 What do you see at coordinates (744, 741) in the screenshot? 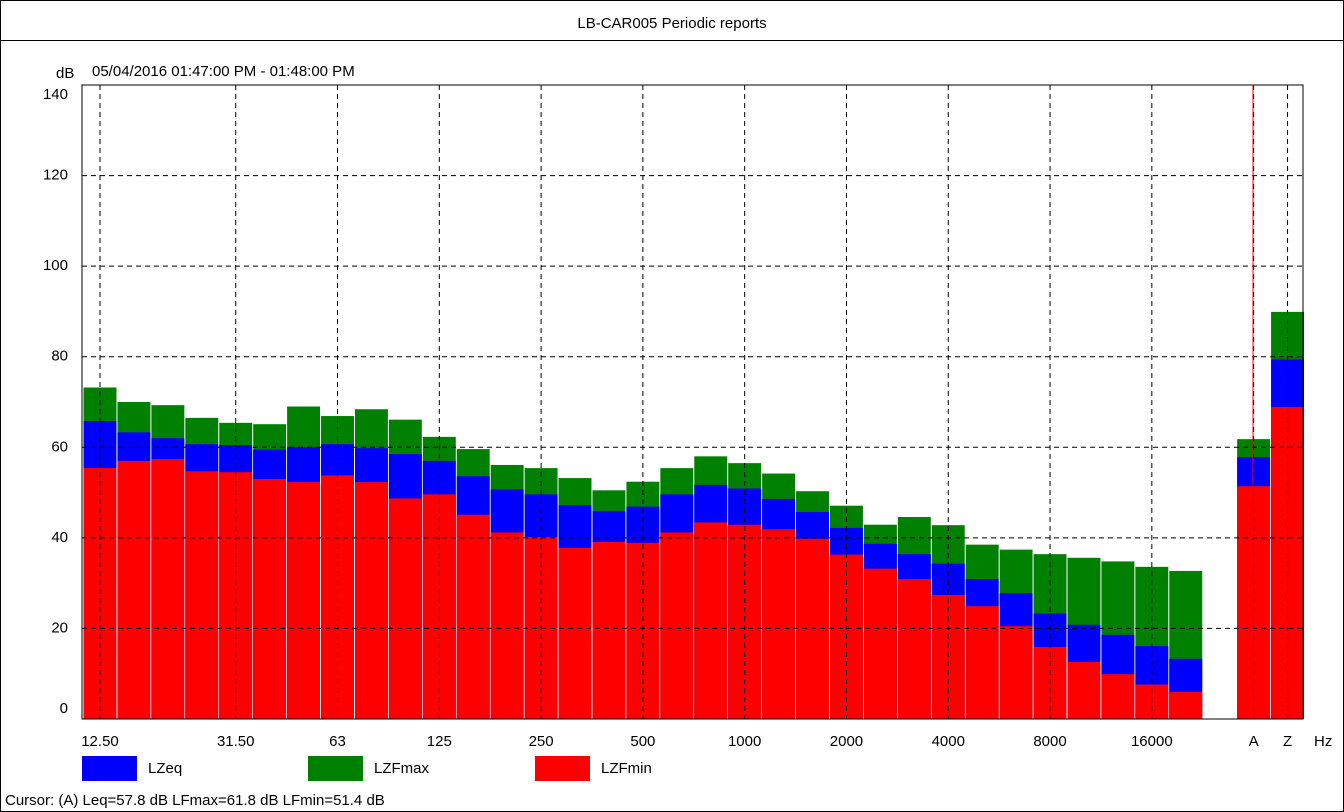
I see `x-tick-label: 1000` at bounding box center [744, 741].